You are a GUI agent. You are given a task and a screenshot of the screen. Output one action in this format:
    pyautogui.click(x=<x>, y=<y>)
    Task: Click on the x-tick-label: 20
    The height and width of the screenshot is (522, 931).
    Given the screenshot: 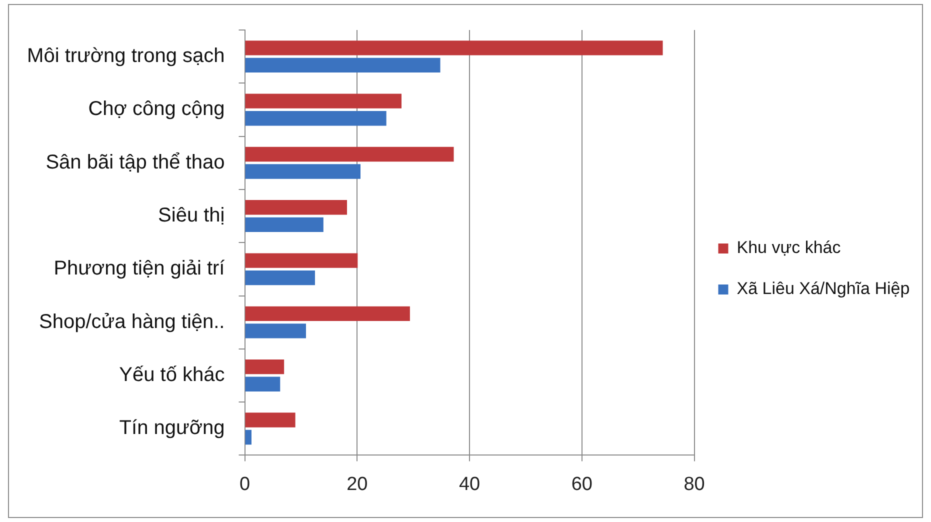 What is the action you would take?
    pyautogui.click(x=357, y=484)
    